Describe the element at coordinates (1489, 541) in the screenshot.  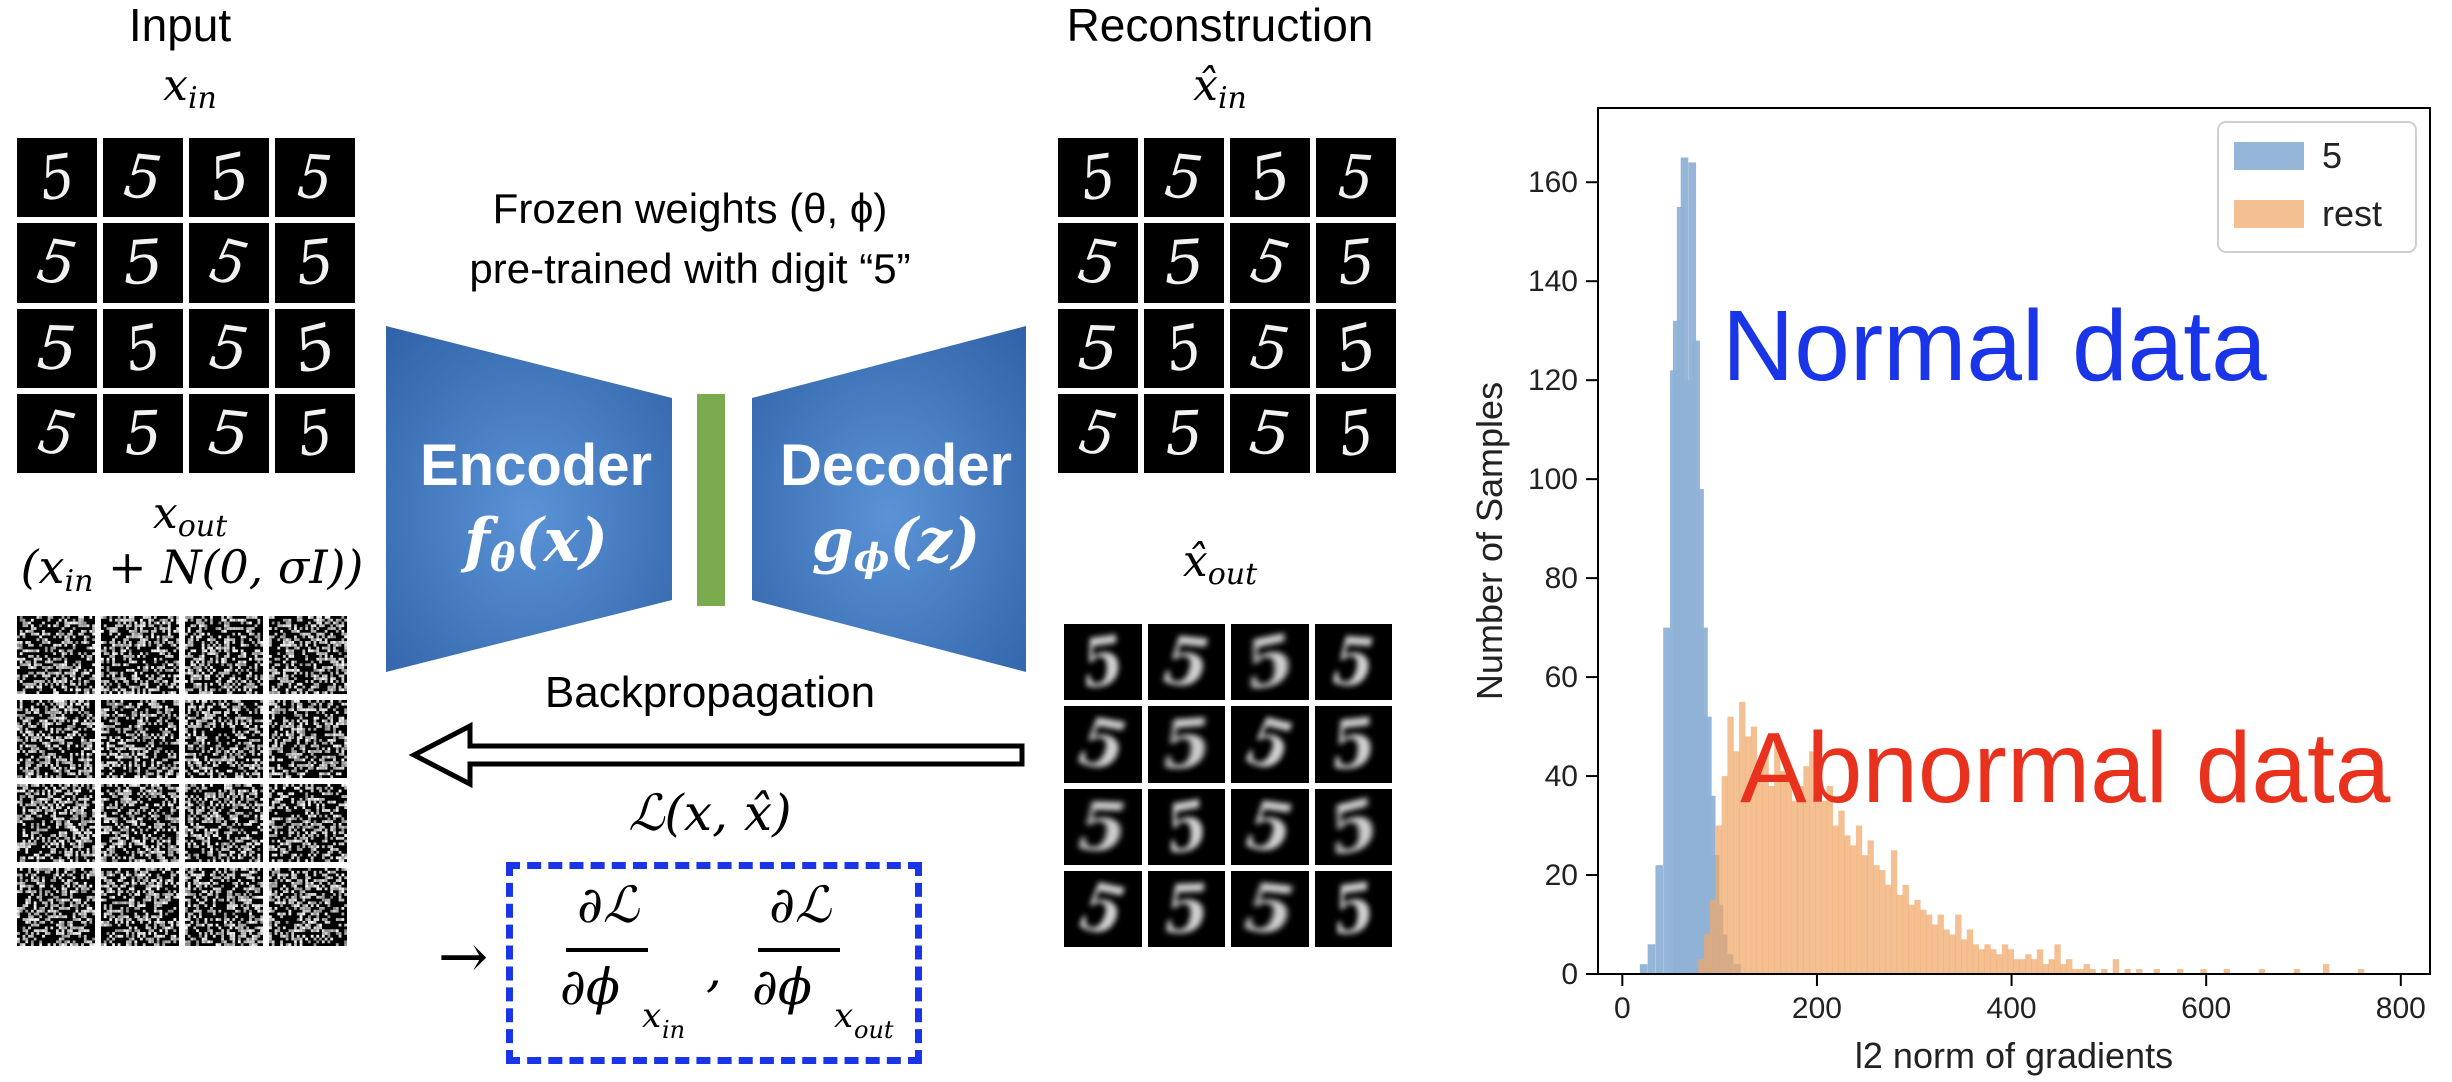
I see `y-axis-label: Number of Samples` at that location.